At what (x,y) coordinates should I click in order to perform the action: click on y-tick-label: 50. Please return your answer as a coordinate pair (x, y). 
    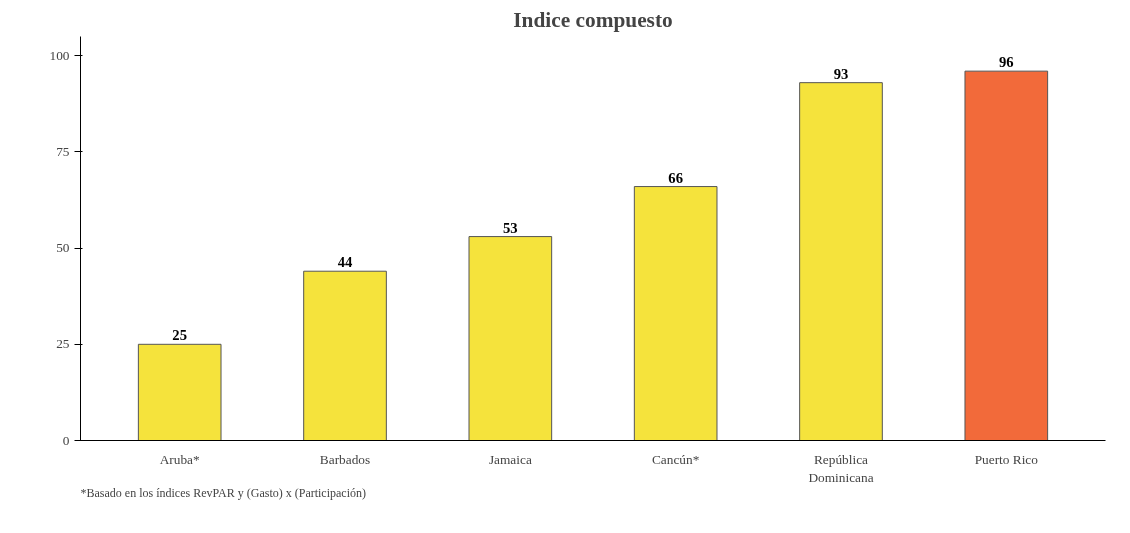
    Looking at the image, I should click on (63, 248).